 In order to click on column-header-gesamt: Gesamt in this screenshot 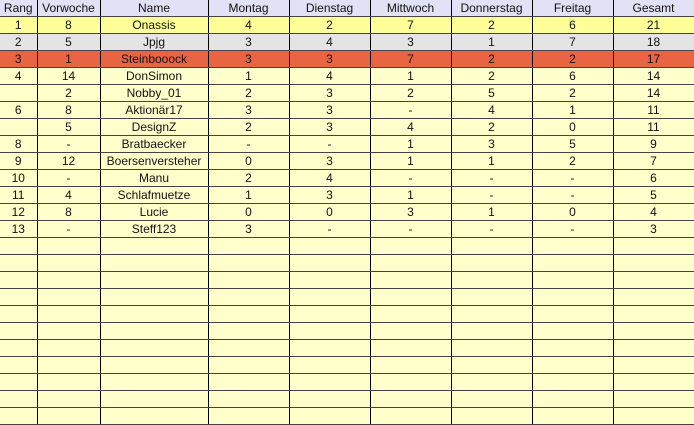, I will do `click(653, 8)`.